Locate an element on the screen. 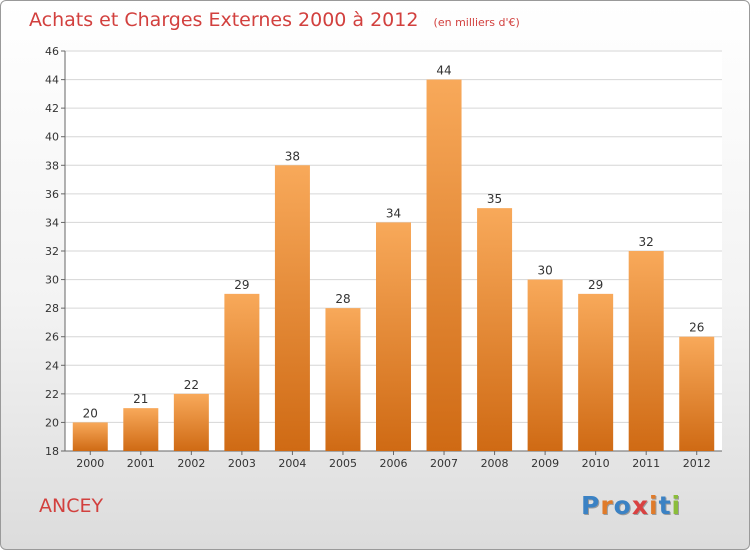  bar-value-label: 21 is located at coordinates (140, 399).